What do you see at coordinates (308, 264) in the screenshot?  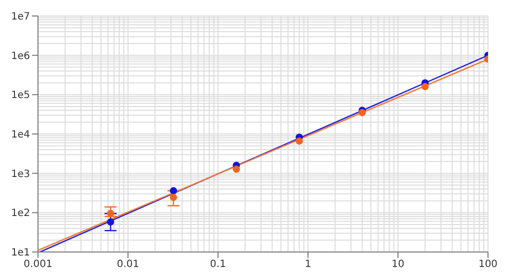 I see `x-tick-label: 1` at bounding box center [308, 264].